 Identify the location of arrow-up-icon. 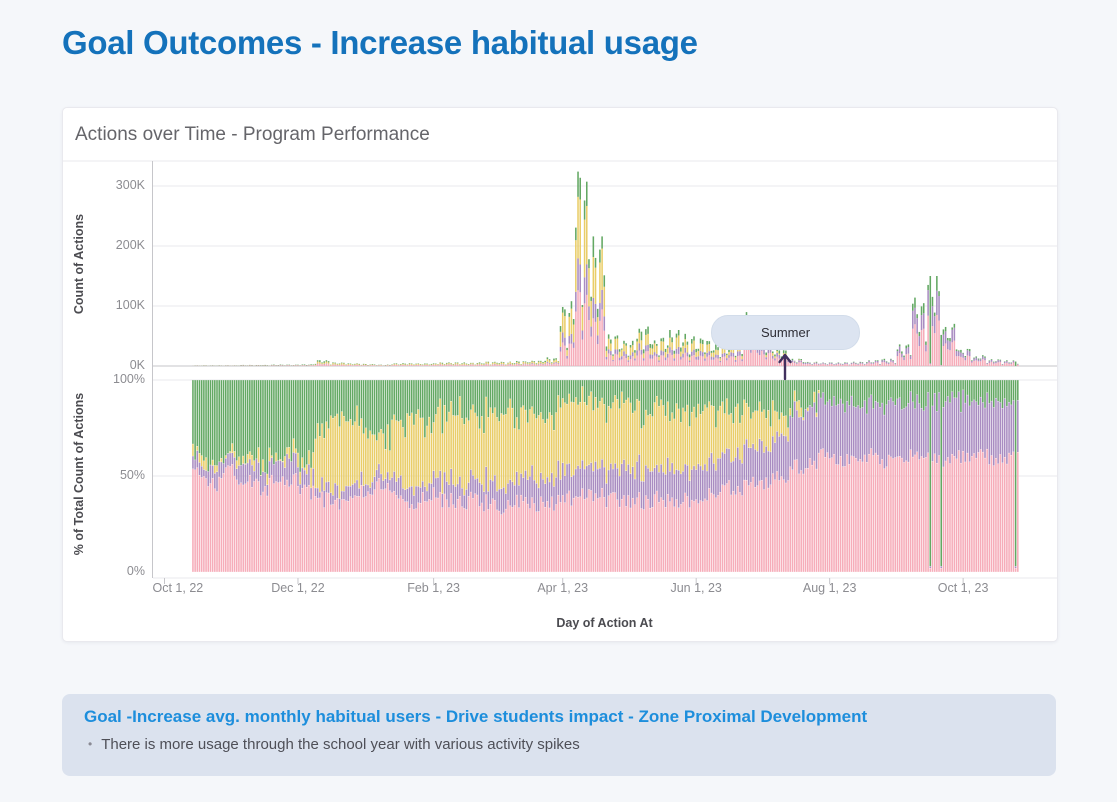
(785, 367).